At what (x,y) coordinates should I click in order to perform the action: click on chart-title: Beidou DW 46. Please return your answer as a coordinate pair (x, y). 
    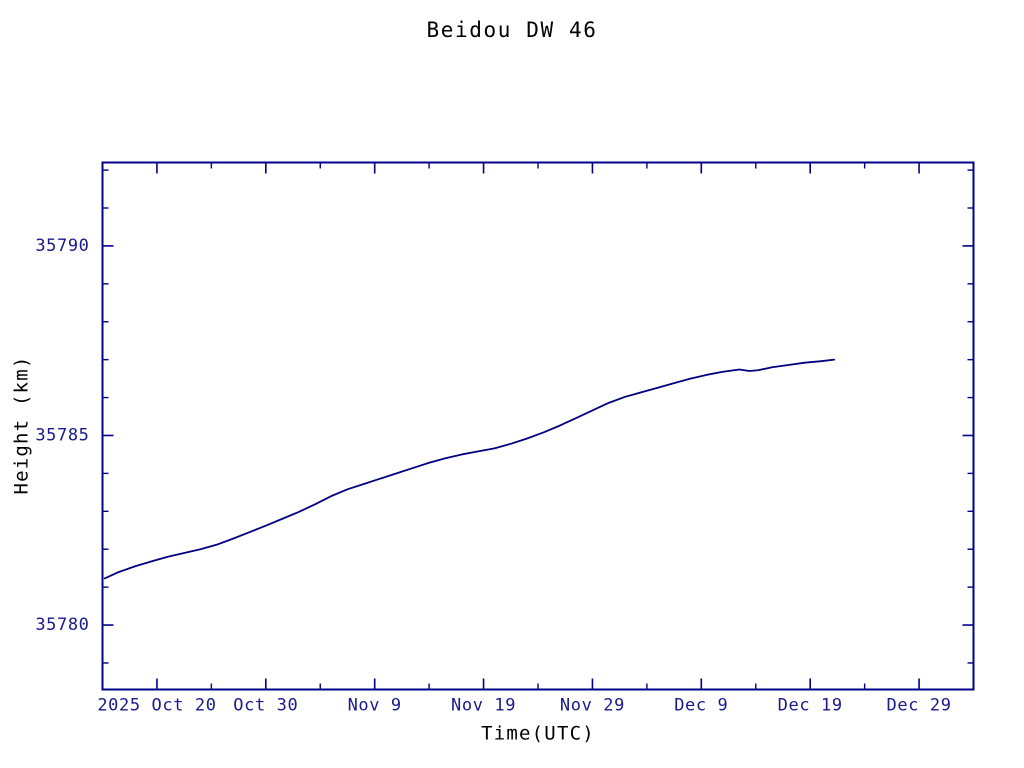
    Looking at the image, I should click on (512, 30).